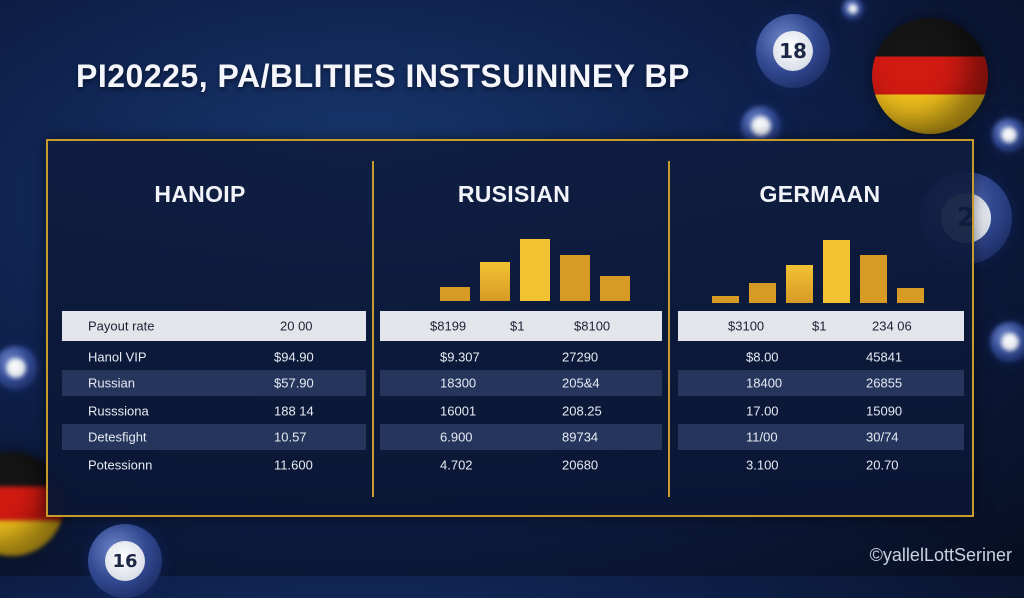 This screenshot has height=598, width=1024. I want to click on ball-number: 18, so click(793, 51).